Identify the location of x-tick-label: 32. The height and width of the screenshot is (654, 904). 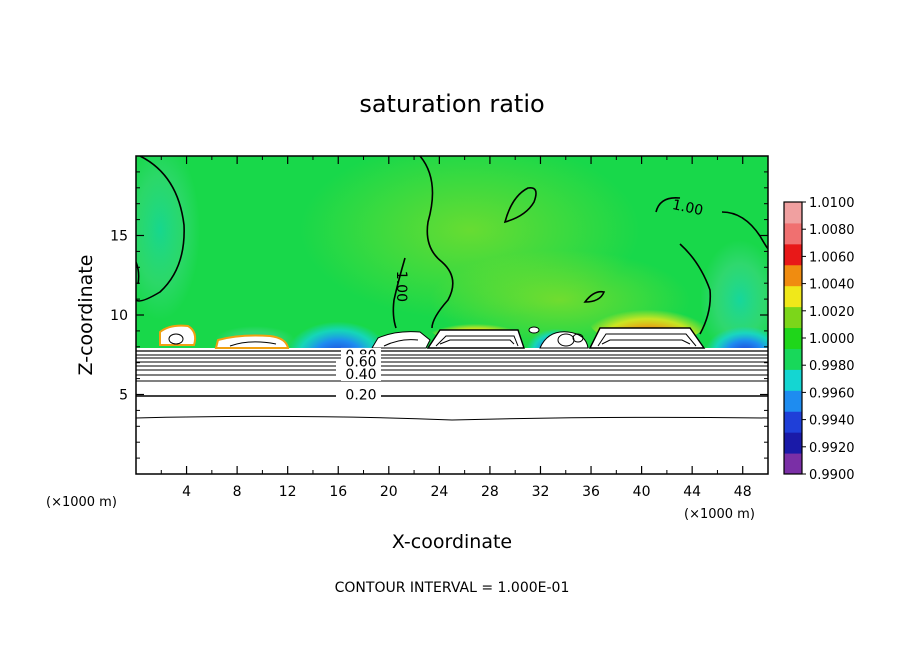
(541, 492).